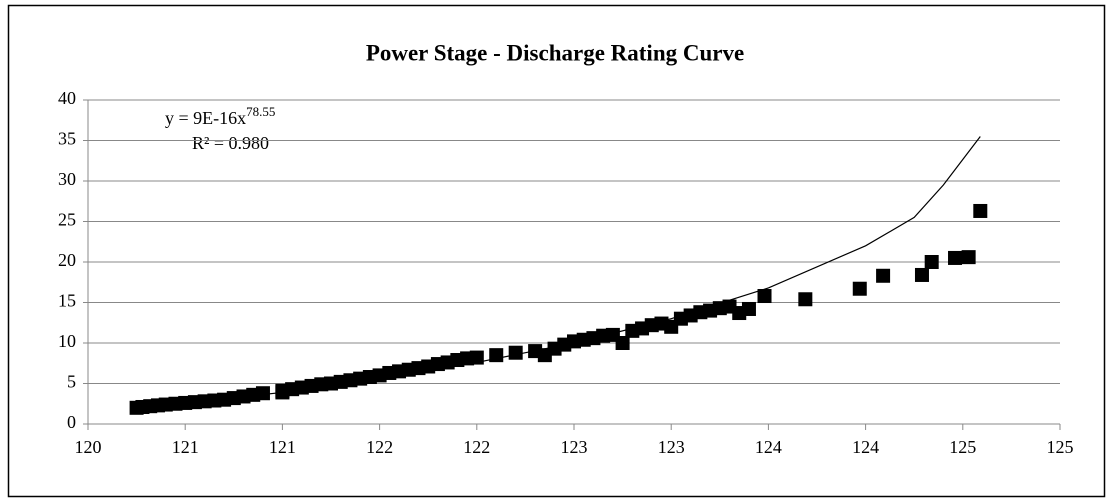 Image resolution: width=1111 pixels, height=502 pixels. What do you see at coordinates (205, 118) in the screenshot?
I see `equation-base: y = 9E-16x` at bounding box center [205, 118].